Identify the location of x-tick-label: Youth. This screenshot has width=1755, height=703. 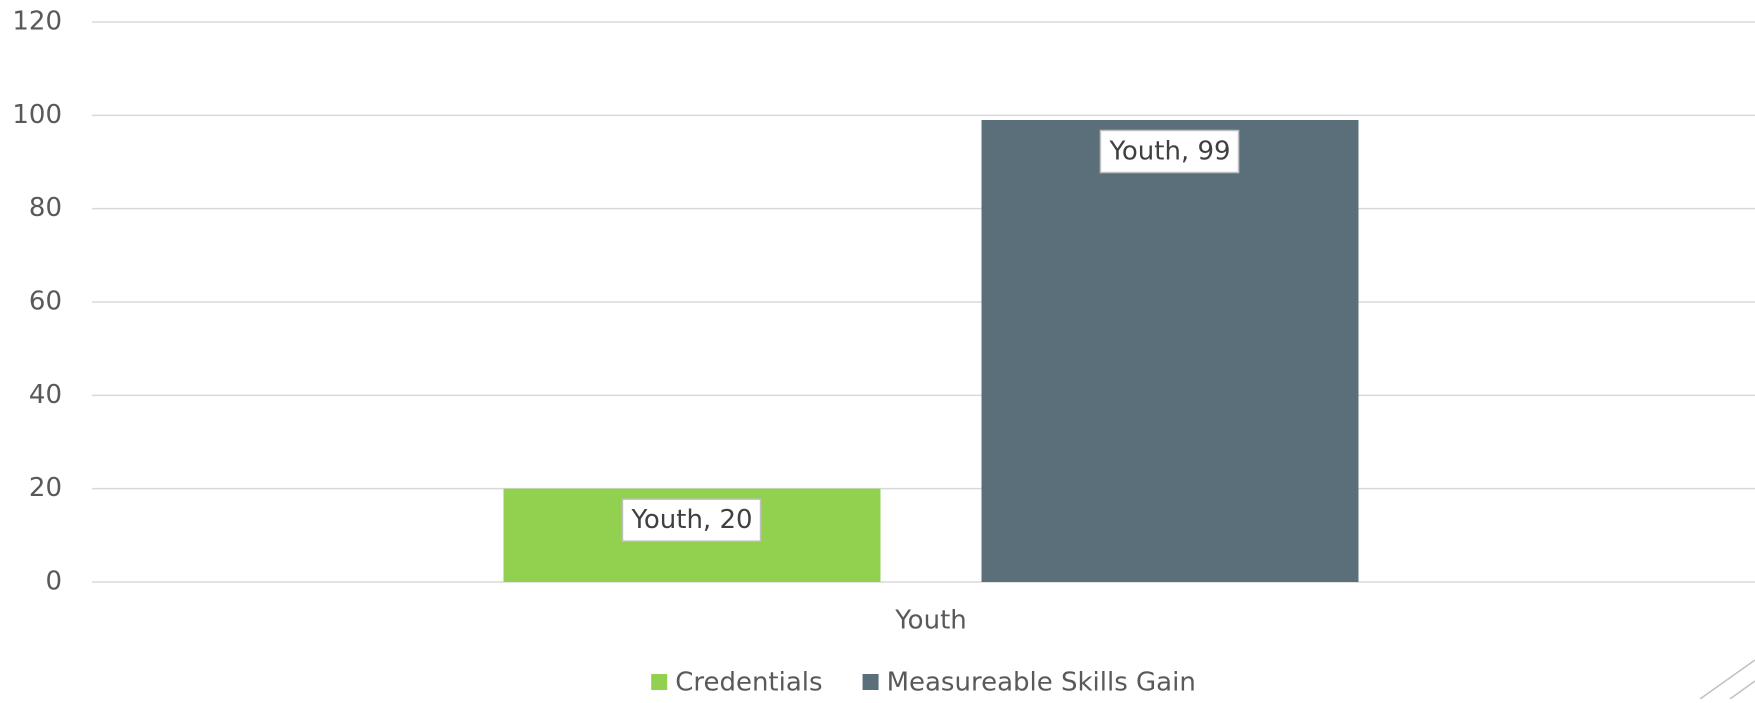
(930, 621).